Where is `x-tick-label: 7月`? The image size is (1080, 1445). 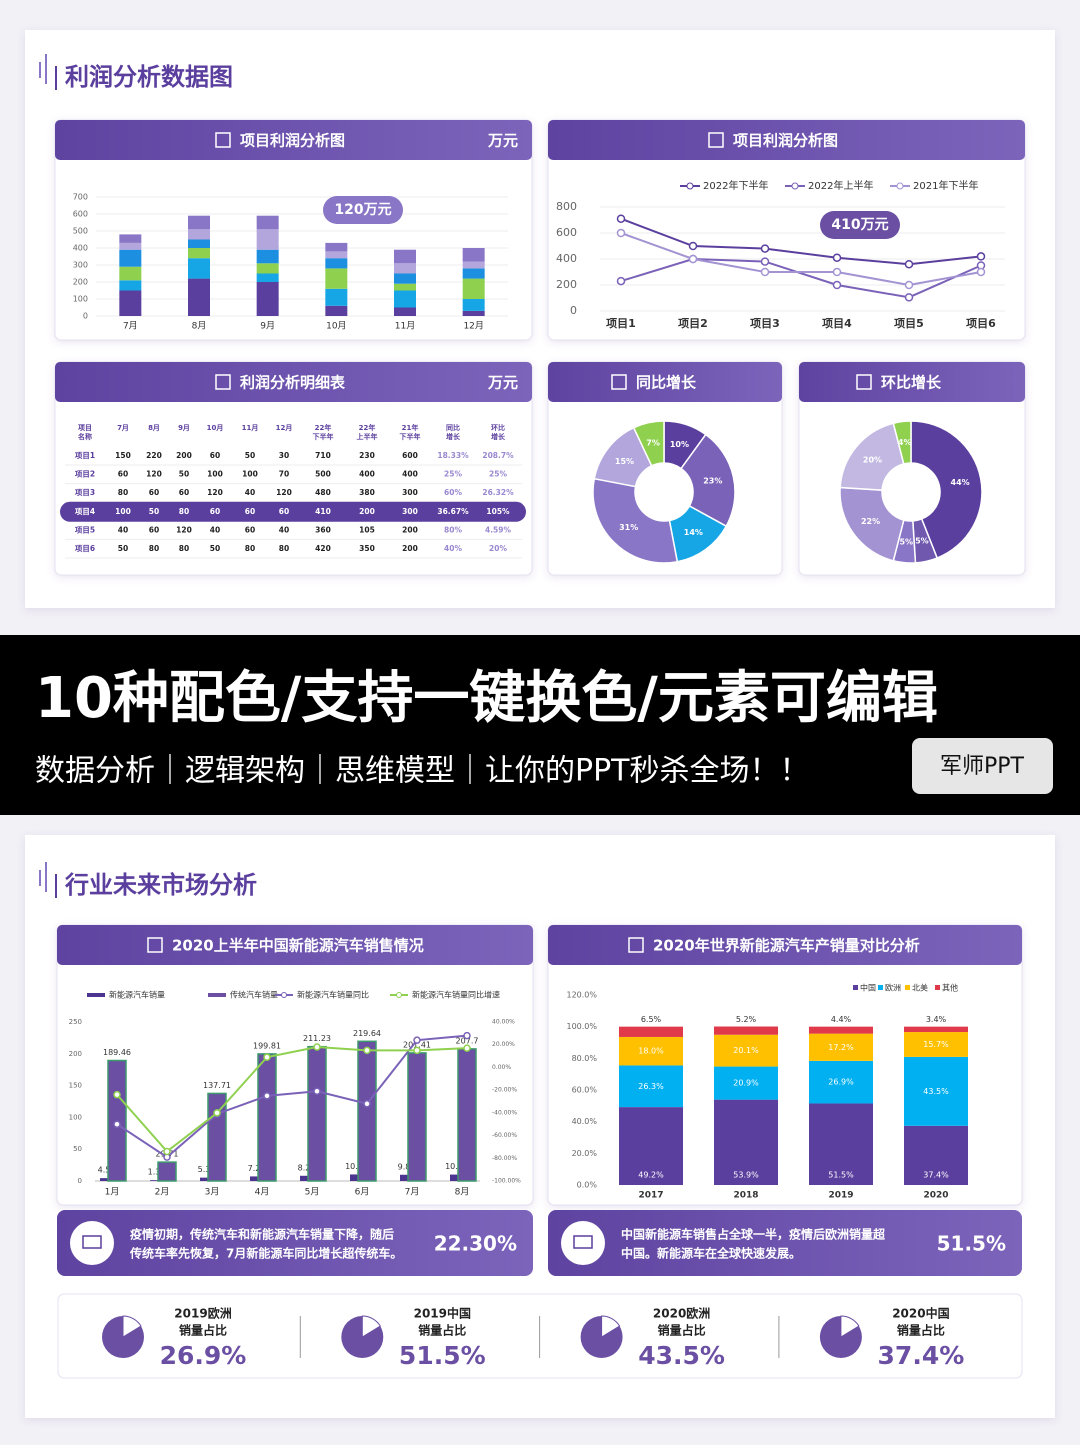
x-tick-label: 7月 is located at coordinates (130, 326).